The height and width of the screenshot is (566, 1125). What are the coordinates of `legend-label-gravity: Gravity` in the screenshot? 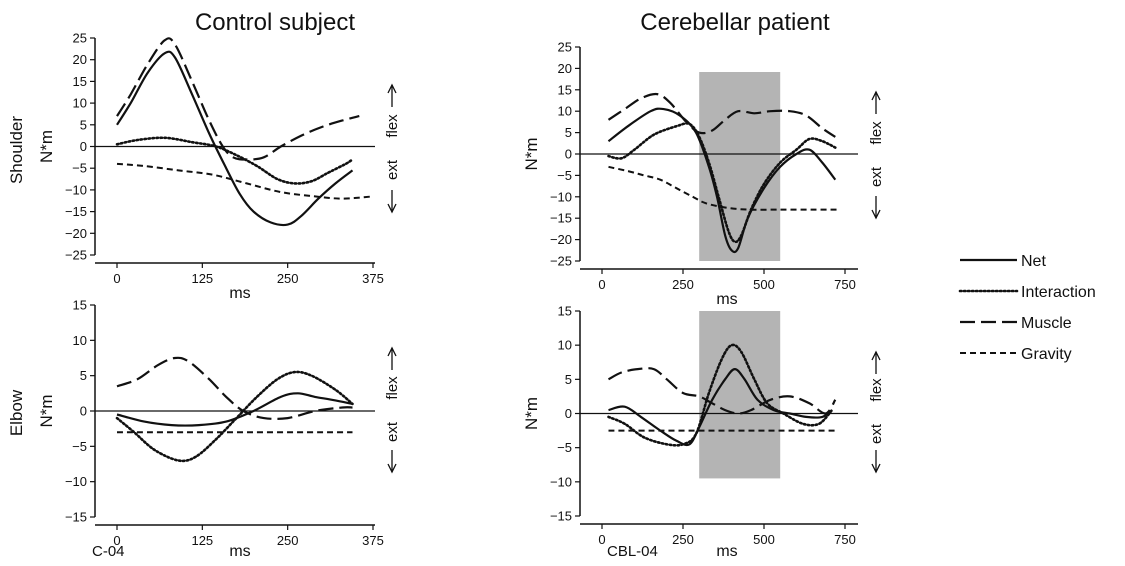 It's located at (1046, 354).